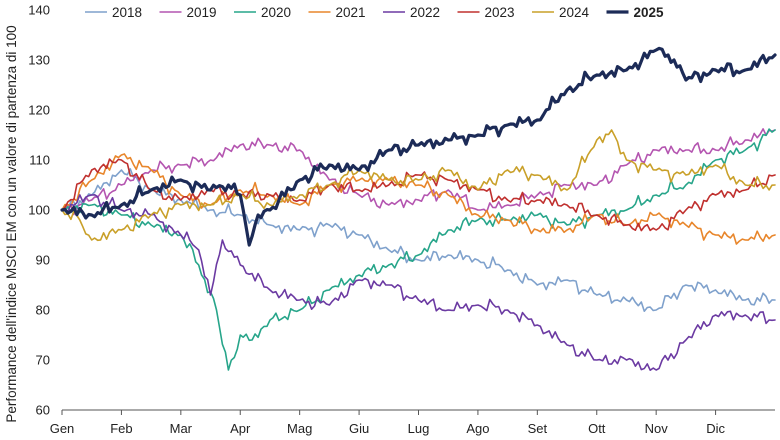 This screenshot has width=780, height=440. What do you see at coordinates (425, 12) in the screenshot?
I see `legend-label-2022: 2022` at bounding box center [425, 12].